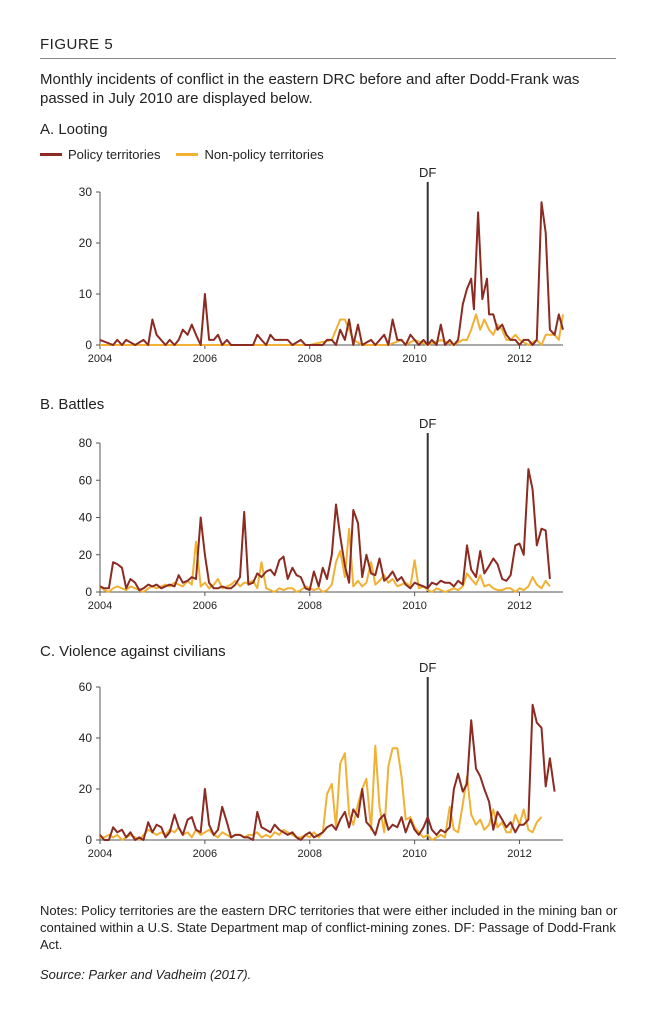 This screenshot has width=662, height=1024. What do you see at coordinates (328, 58) in the screenshot?
I see `figure-divider` at bounding box center [328, 58].